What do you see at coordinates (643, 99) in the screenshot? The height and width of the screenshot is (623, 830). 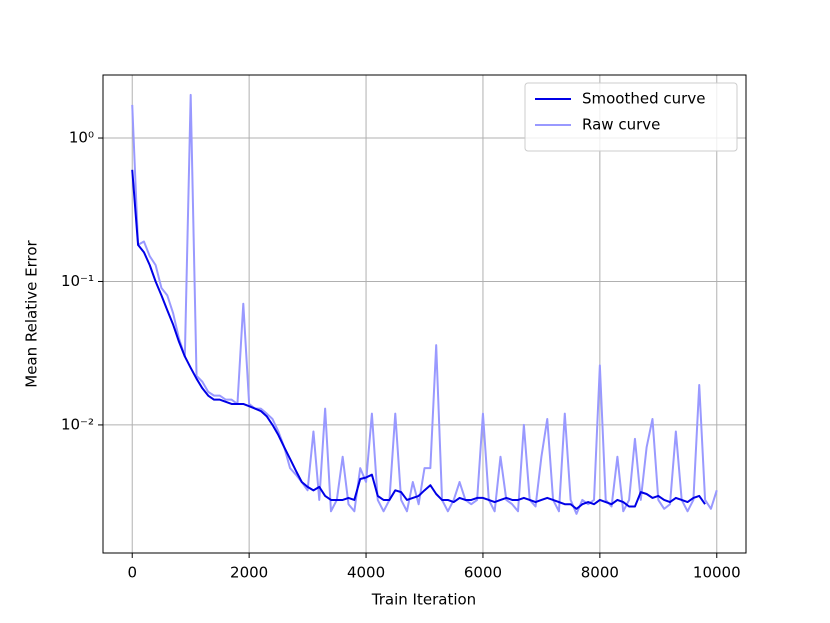 I see `legend-label: Smoothed curve` at bounding box center [643, 99].